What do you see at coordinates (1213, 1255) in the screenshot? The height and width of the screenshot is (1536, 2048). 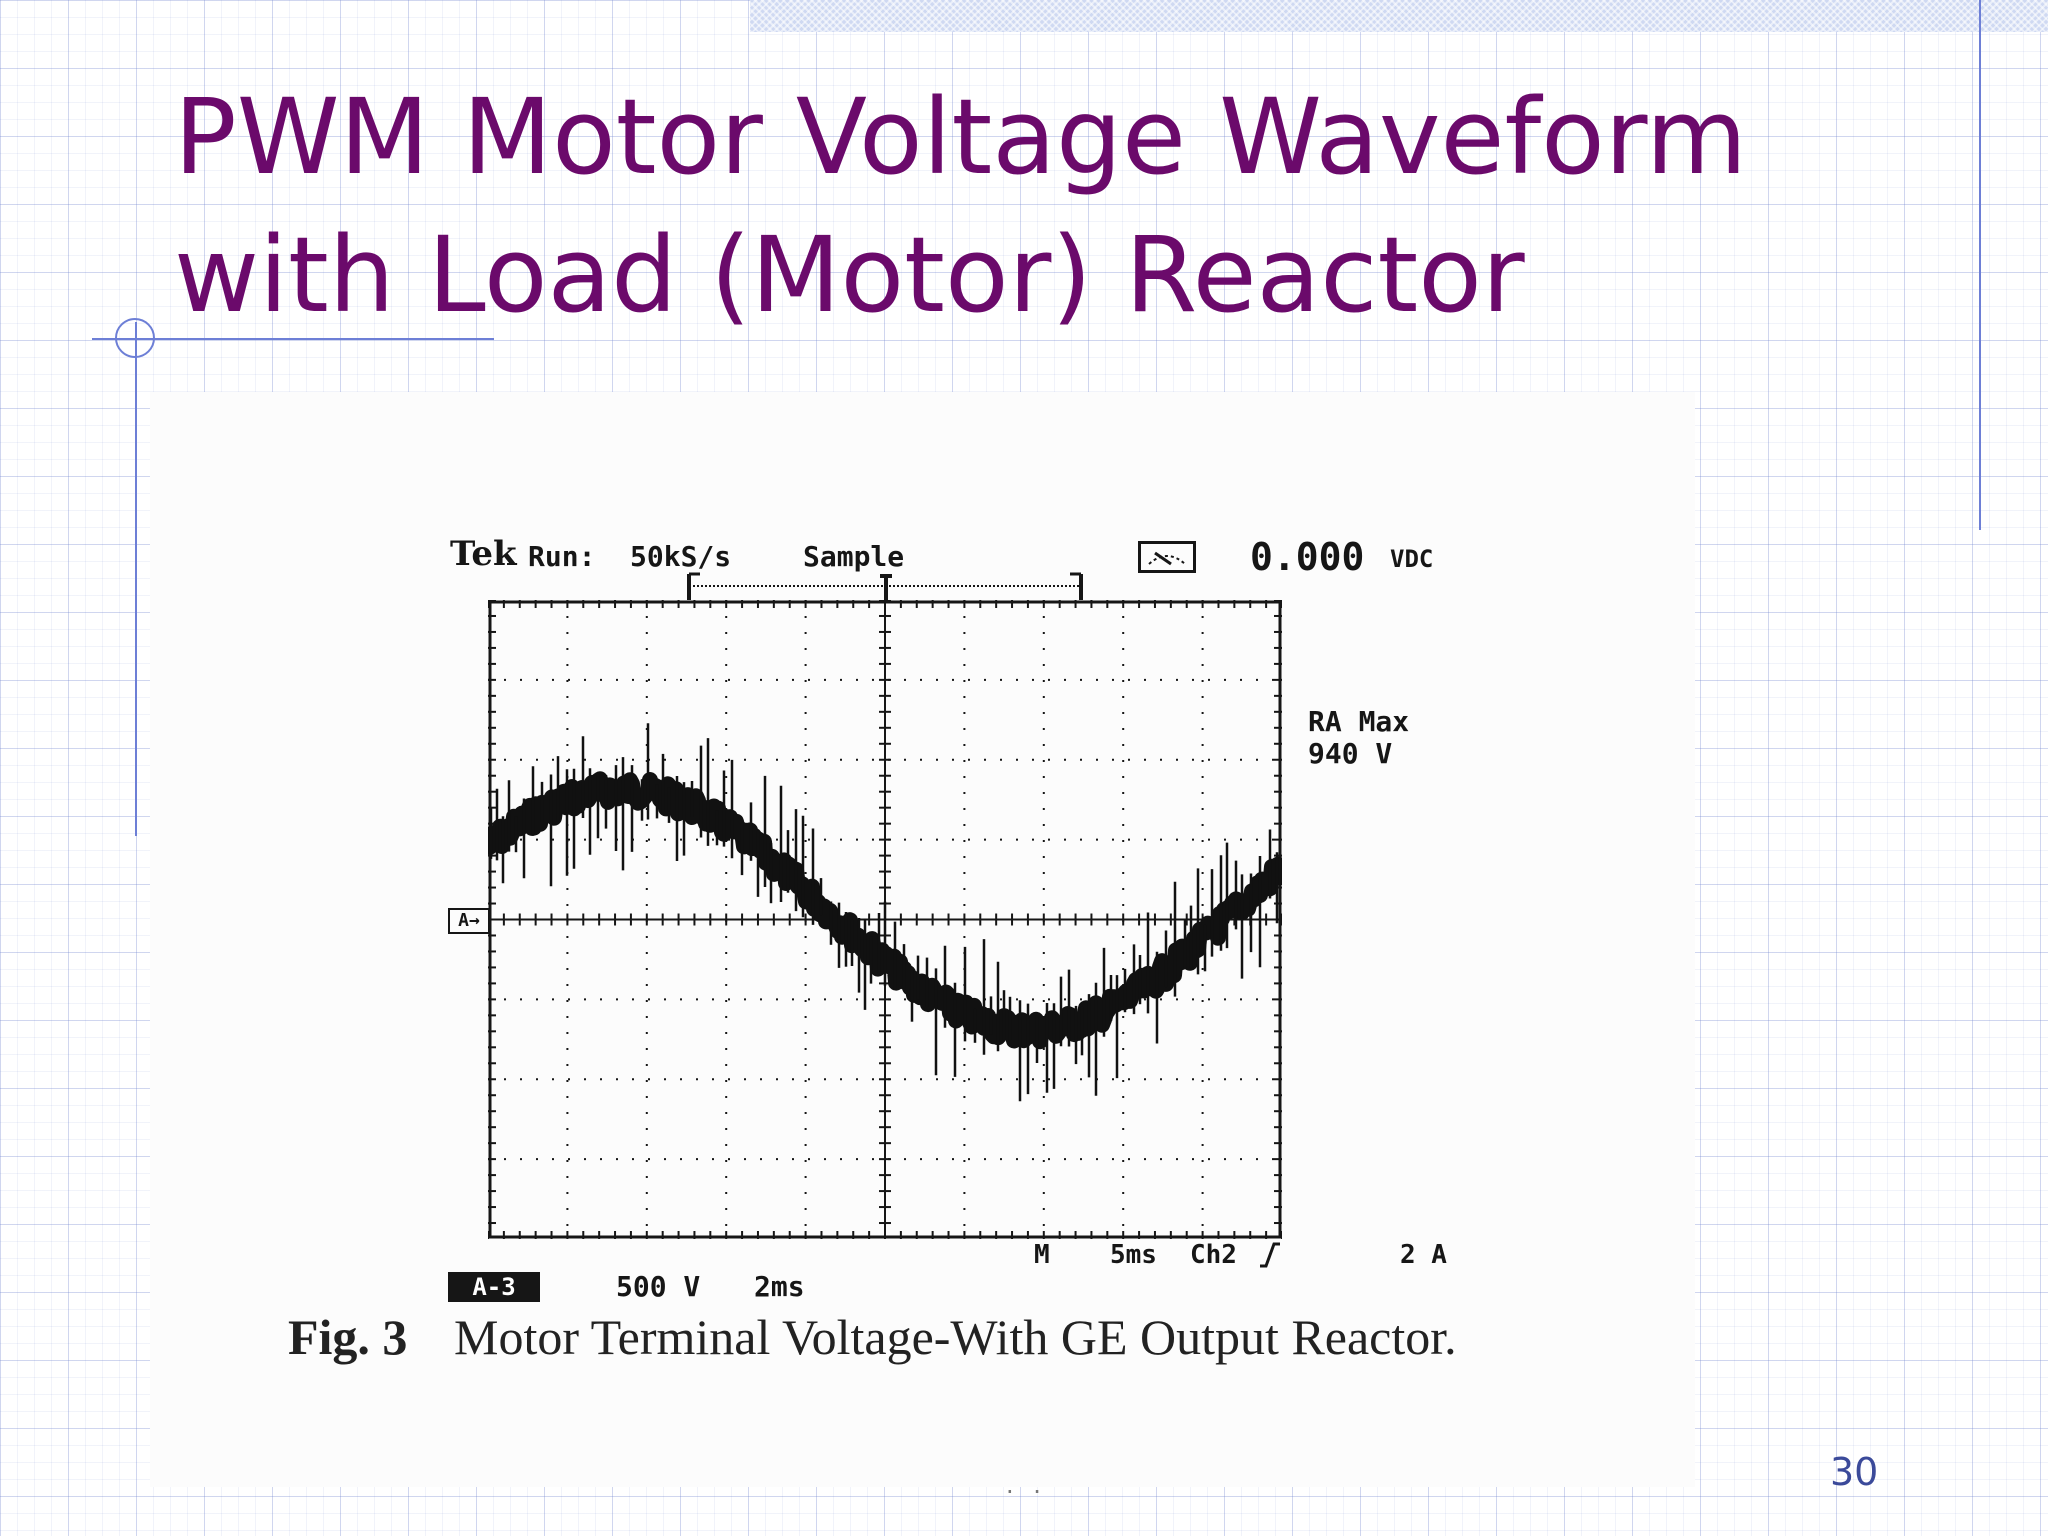 I see `trigger-source: Ch2` at bounding box center [1213, 1255].